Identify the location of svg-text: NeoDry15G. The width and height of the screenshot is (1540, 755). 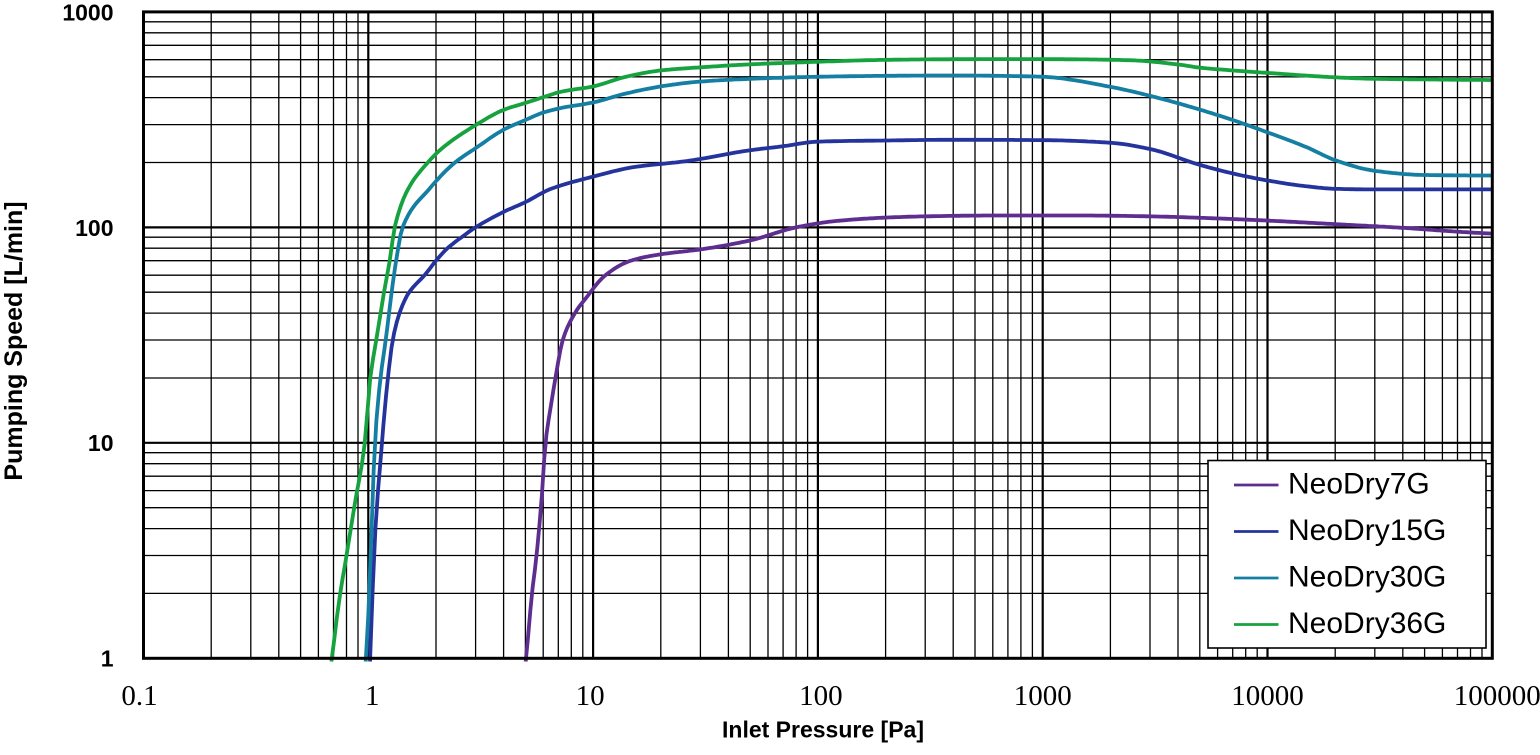
(1367, 530).